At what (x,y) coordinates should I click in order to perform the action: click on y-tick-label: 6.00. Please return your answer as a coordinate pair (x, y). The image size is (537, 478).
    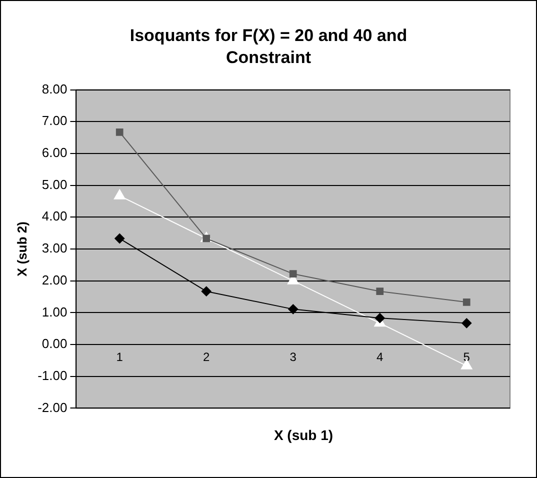
    Looking at the image, I should click on (55, 152).